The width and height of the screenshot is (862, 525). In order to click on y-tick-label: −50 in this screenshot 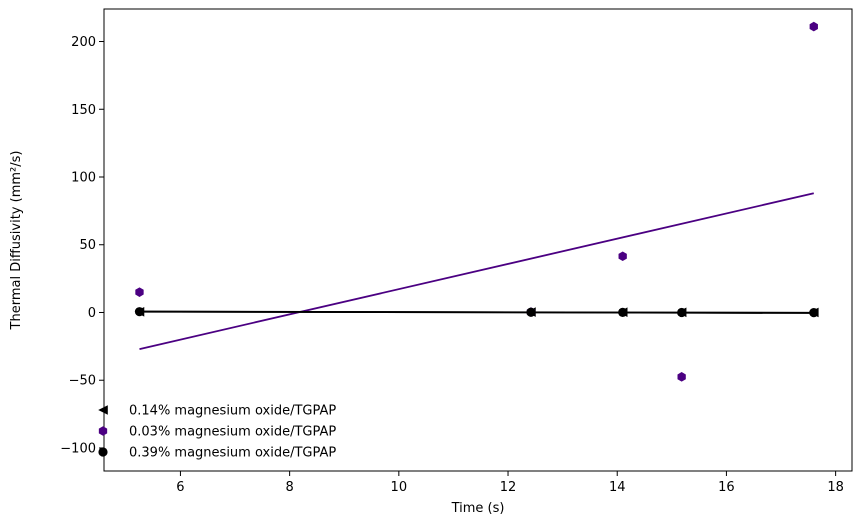, I will do `click(82, 381)`.